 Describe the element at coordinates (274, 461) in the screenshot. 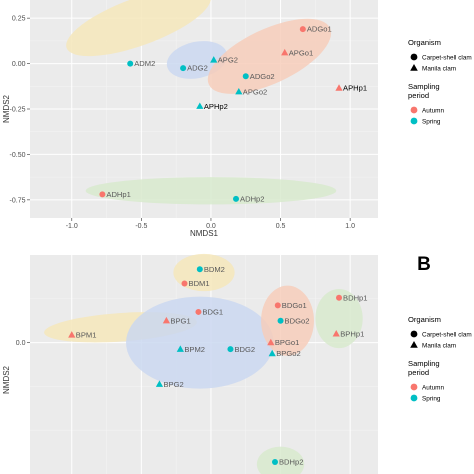

I see `point-bdhp2` at that location.